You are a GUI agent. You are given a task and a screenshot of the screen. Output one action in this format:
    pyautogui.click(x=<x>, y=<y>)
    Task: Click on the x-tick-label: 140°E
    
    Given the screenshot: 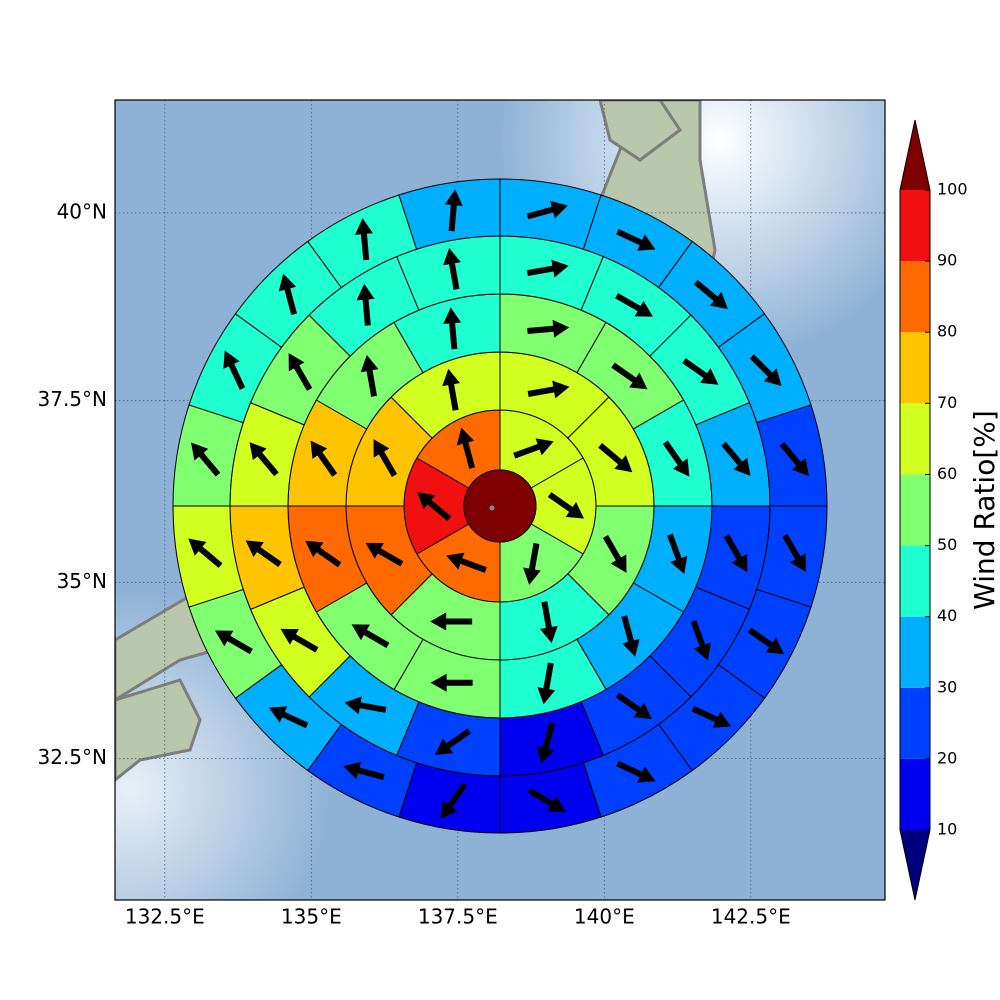 What is the action you would take?
    pyautogui.click(x=604, y=917)
    